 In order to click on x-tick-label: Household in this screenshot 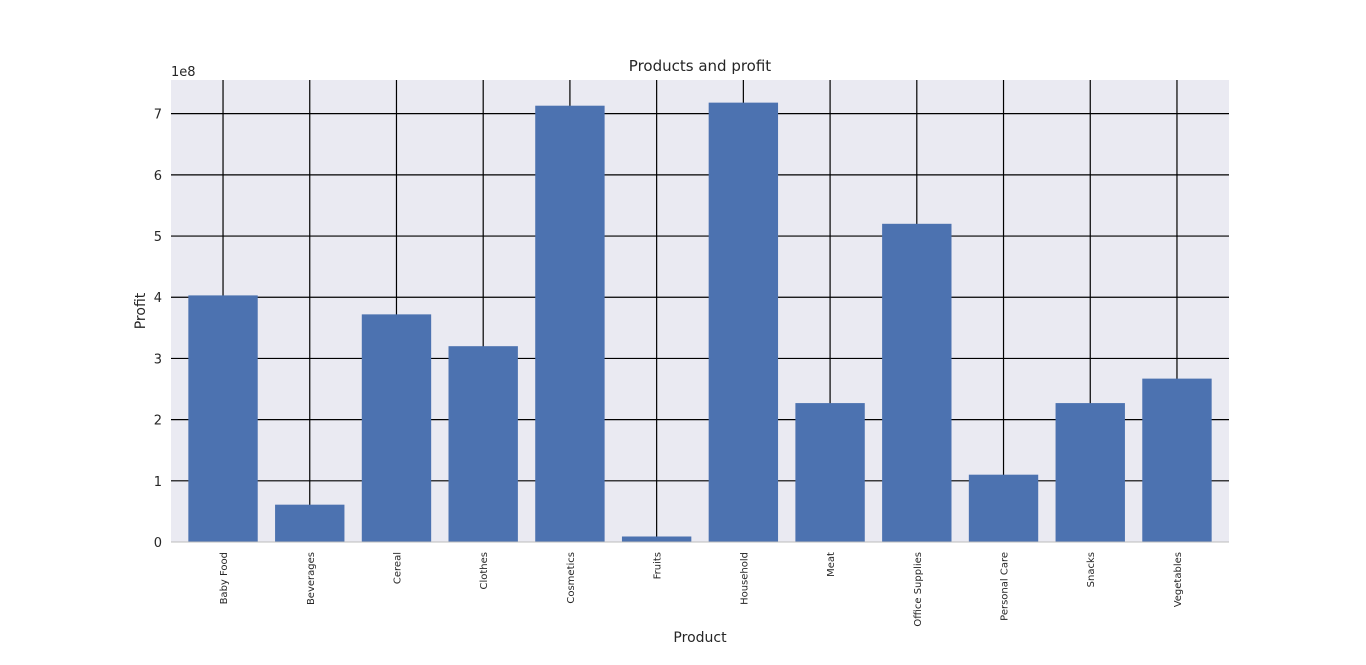, I will do `click(744, 578)`.